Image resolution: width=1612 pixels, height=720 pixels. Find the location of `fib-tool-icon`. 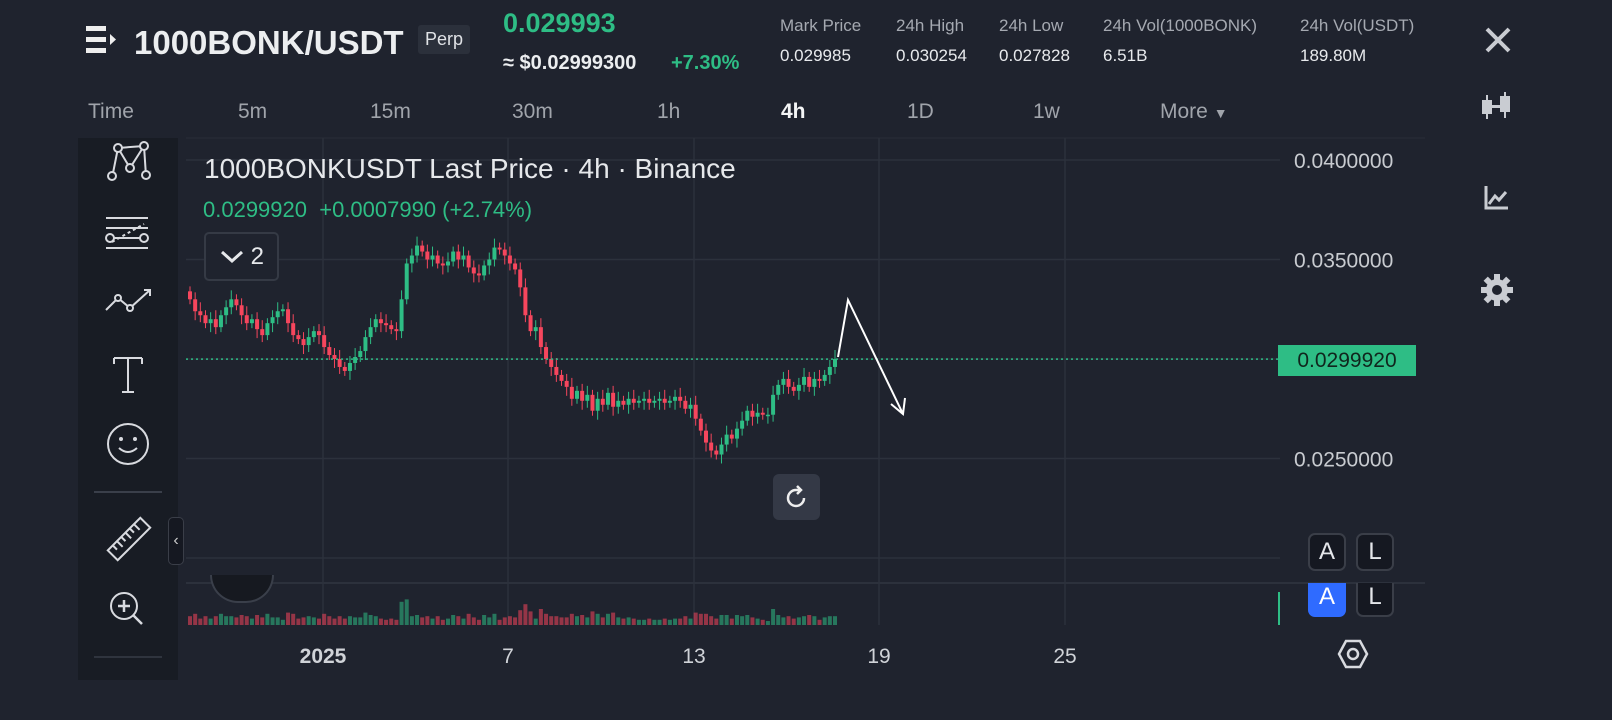

fib-tool-icon is located at coordinates (129, 237).